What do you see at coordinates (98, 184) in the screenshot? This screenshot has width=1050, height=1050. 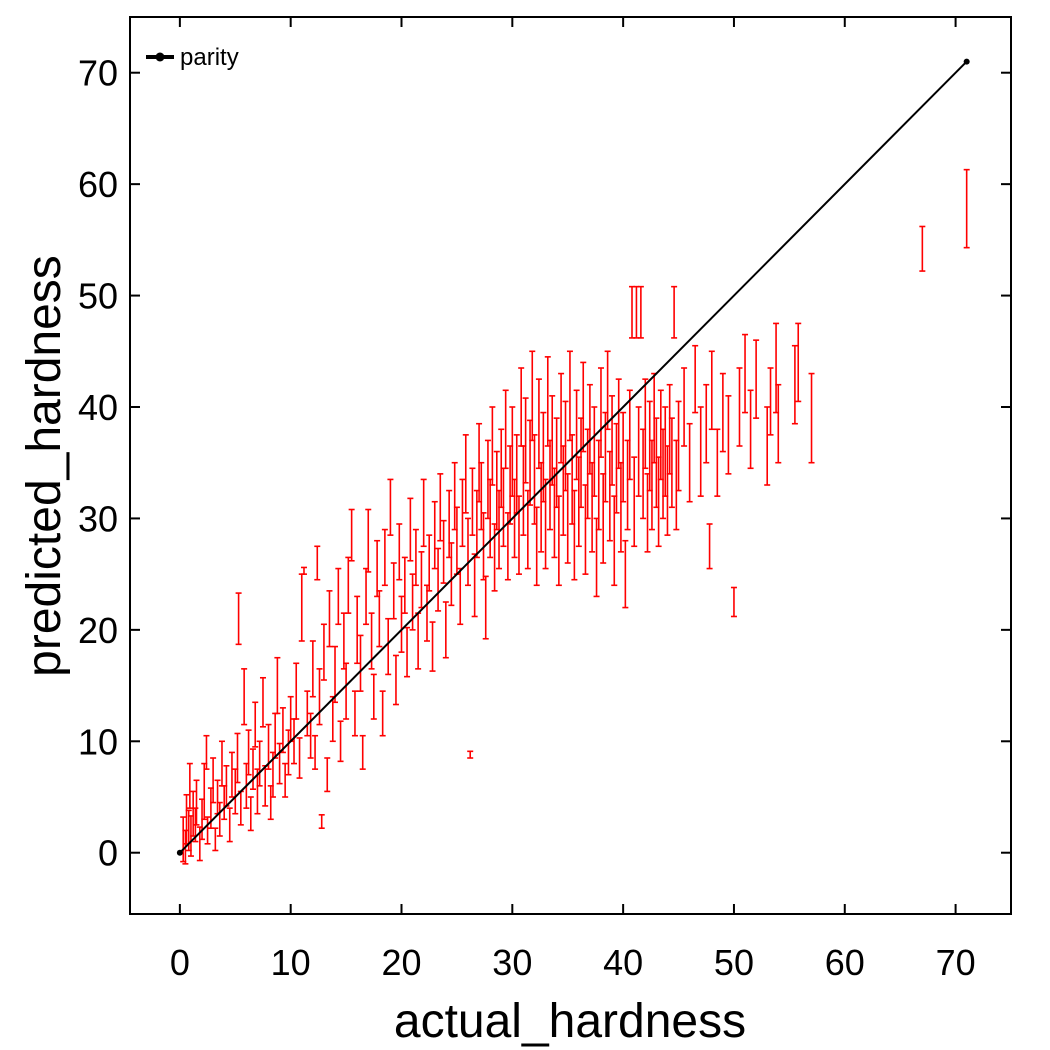 I see `y-tick-label: 60` at bounding box center [98, 184].